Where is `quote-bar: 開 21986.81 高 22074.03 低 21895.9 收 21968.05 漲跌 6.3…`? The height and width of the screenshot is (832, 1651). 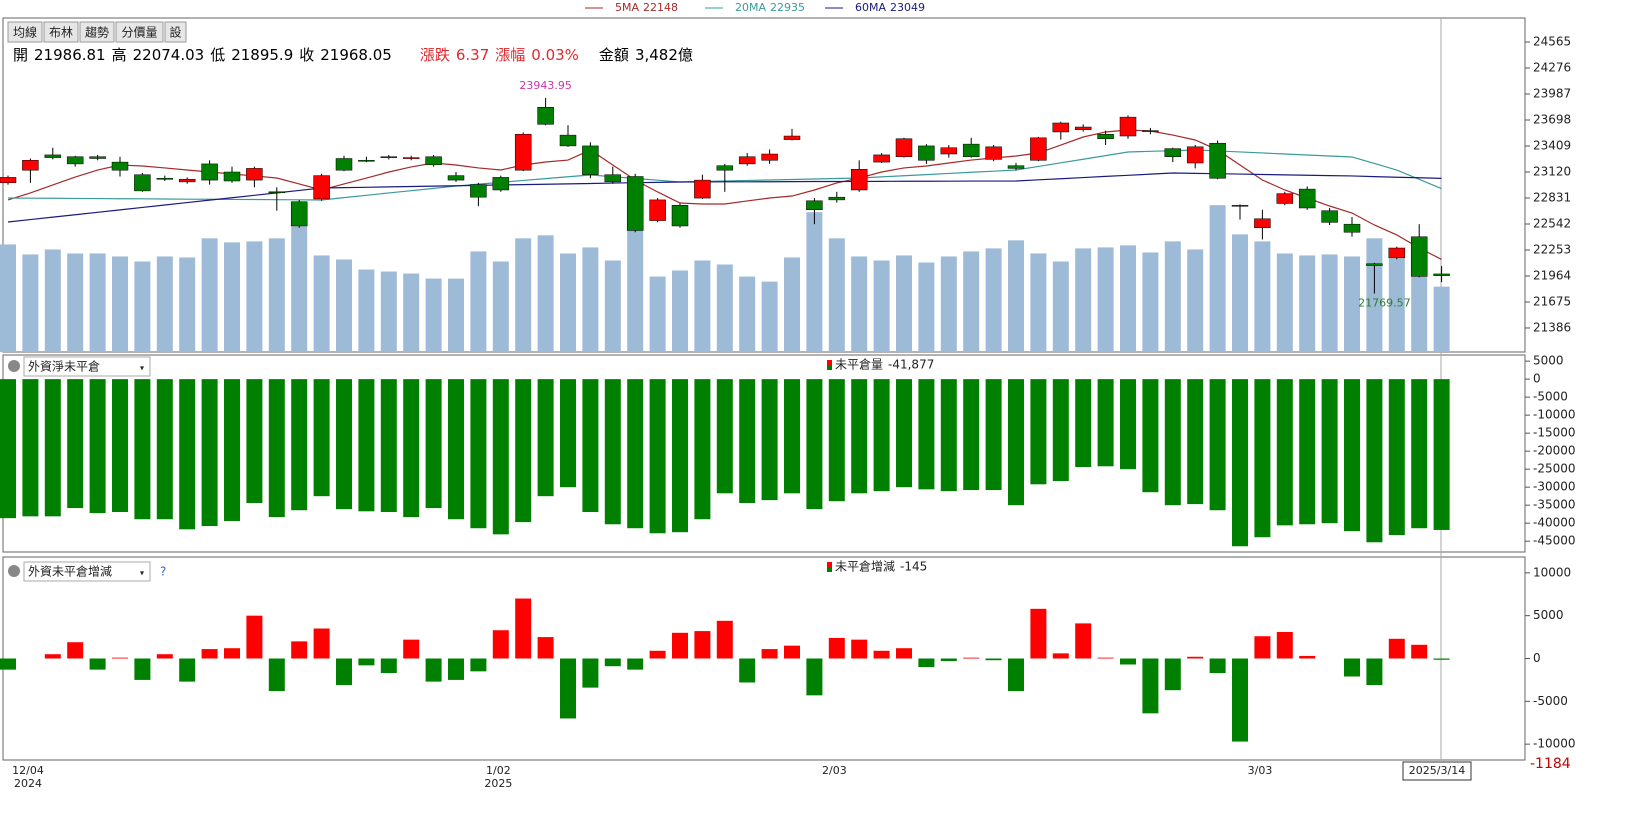 quote-bar: 開 21986.81 高 22074.03 低 21895.9 收 21968.05 漲跌 6.3… is located at coordinates (356, 54).